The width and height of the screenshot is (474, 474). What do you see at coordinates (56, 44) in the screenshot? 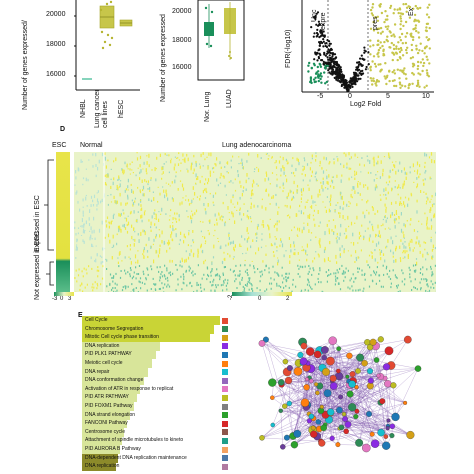
I see `panel-a-ytick-18000: 18000` at bounding box center [56, 44].